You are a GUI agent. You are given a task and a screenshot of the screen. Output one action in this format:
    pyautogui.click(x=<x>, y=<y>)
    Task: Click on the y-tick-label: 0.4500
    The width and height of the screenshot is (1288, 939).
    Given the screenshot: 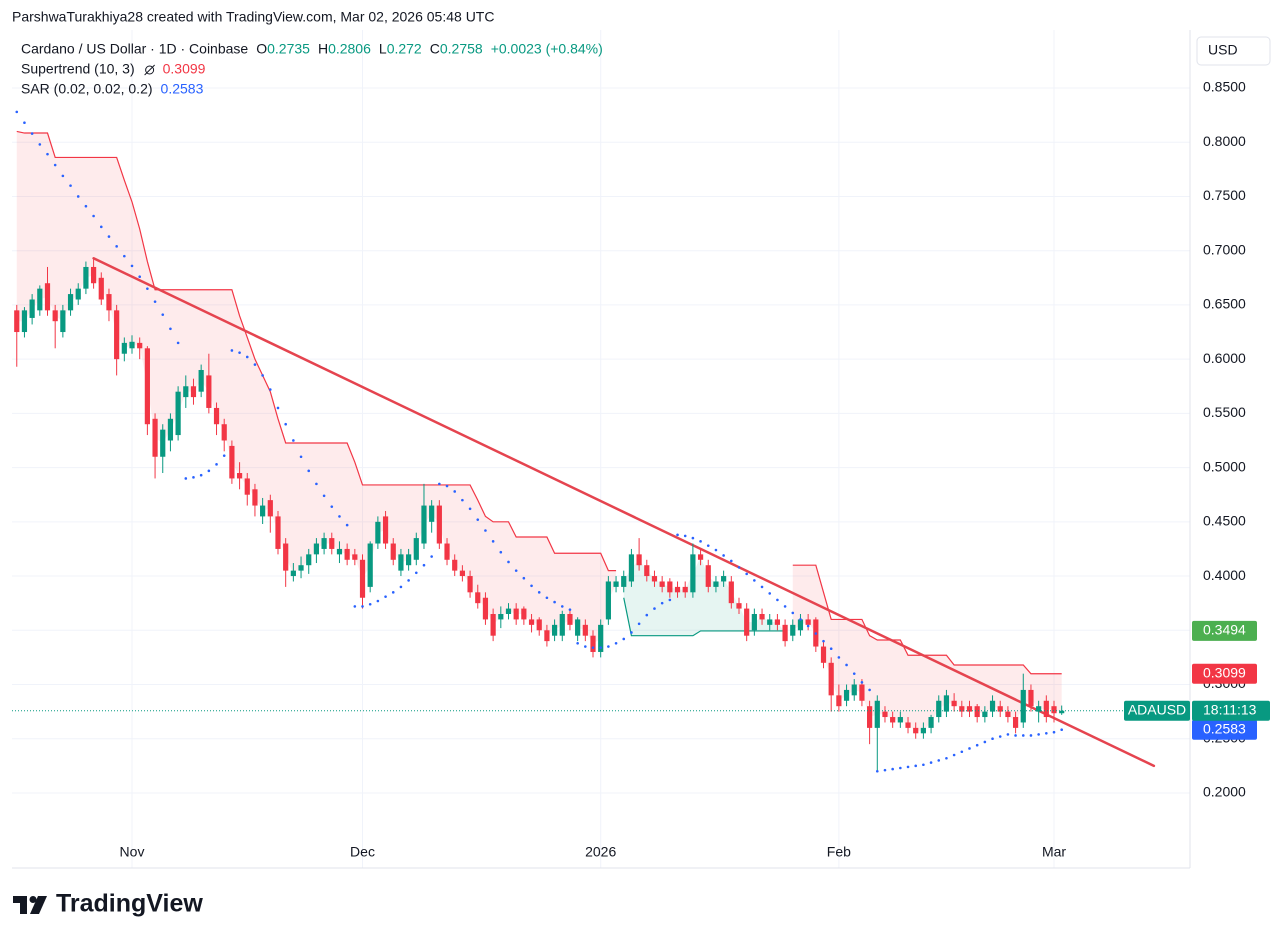 What is the action you would take?
    pyautogui.click(x=1224, y=521)
    